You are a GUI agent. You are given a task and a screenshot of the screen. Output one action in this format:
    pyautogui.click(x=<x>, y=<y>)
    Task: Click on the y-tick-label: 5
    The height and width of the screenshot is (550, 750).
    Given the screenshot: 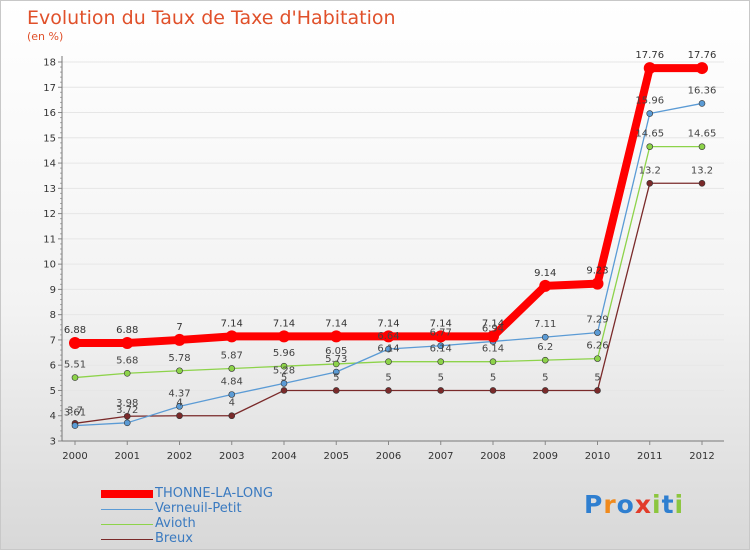 What is the action you would take?
    pyautogui.click(x=53, y=391)
    